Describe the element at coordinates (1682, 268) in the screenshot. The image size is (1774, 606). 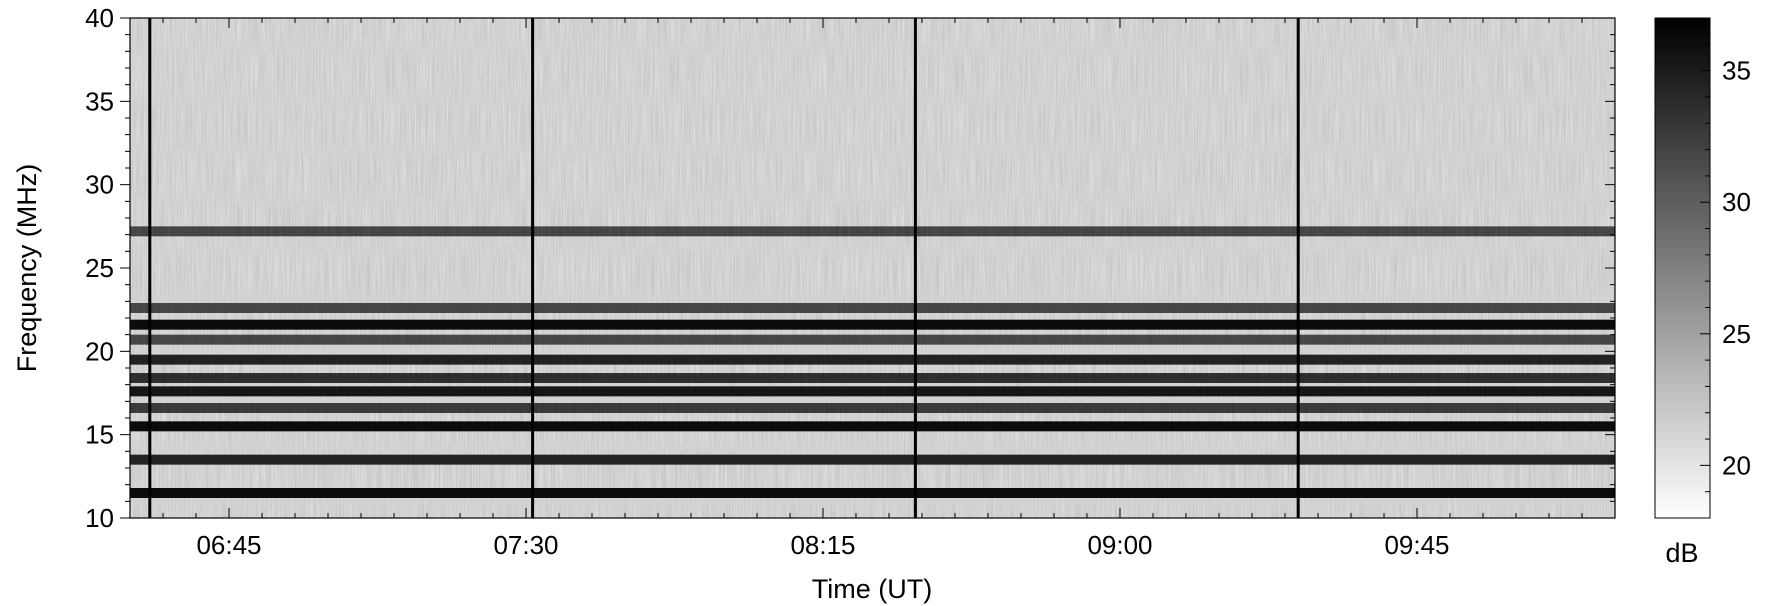
I see `colorbar-gradient` at that location.